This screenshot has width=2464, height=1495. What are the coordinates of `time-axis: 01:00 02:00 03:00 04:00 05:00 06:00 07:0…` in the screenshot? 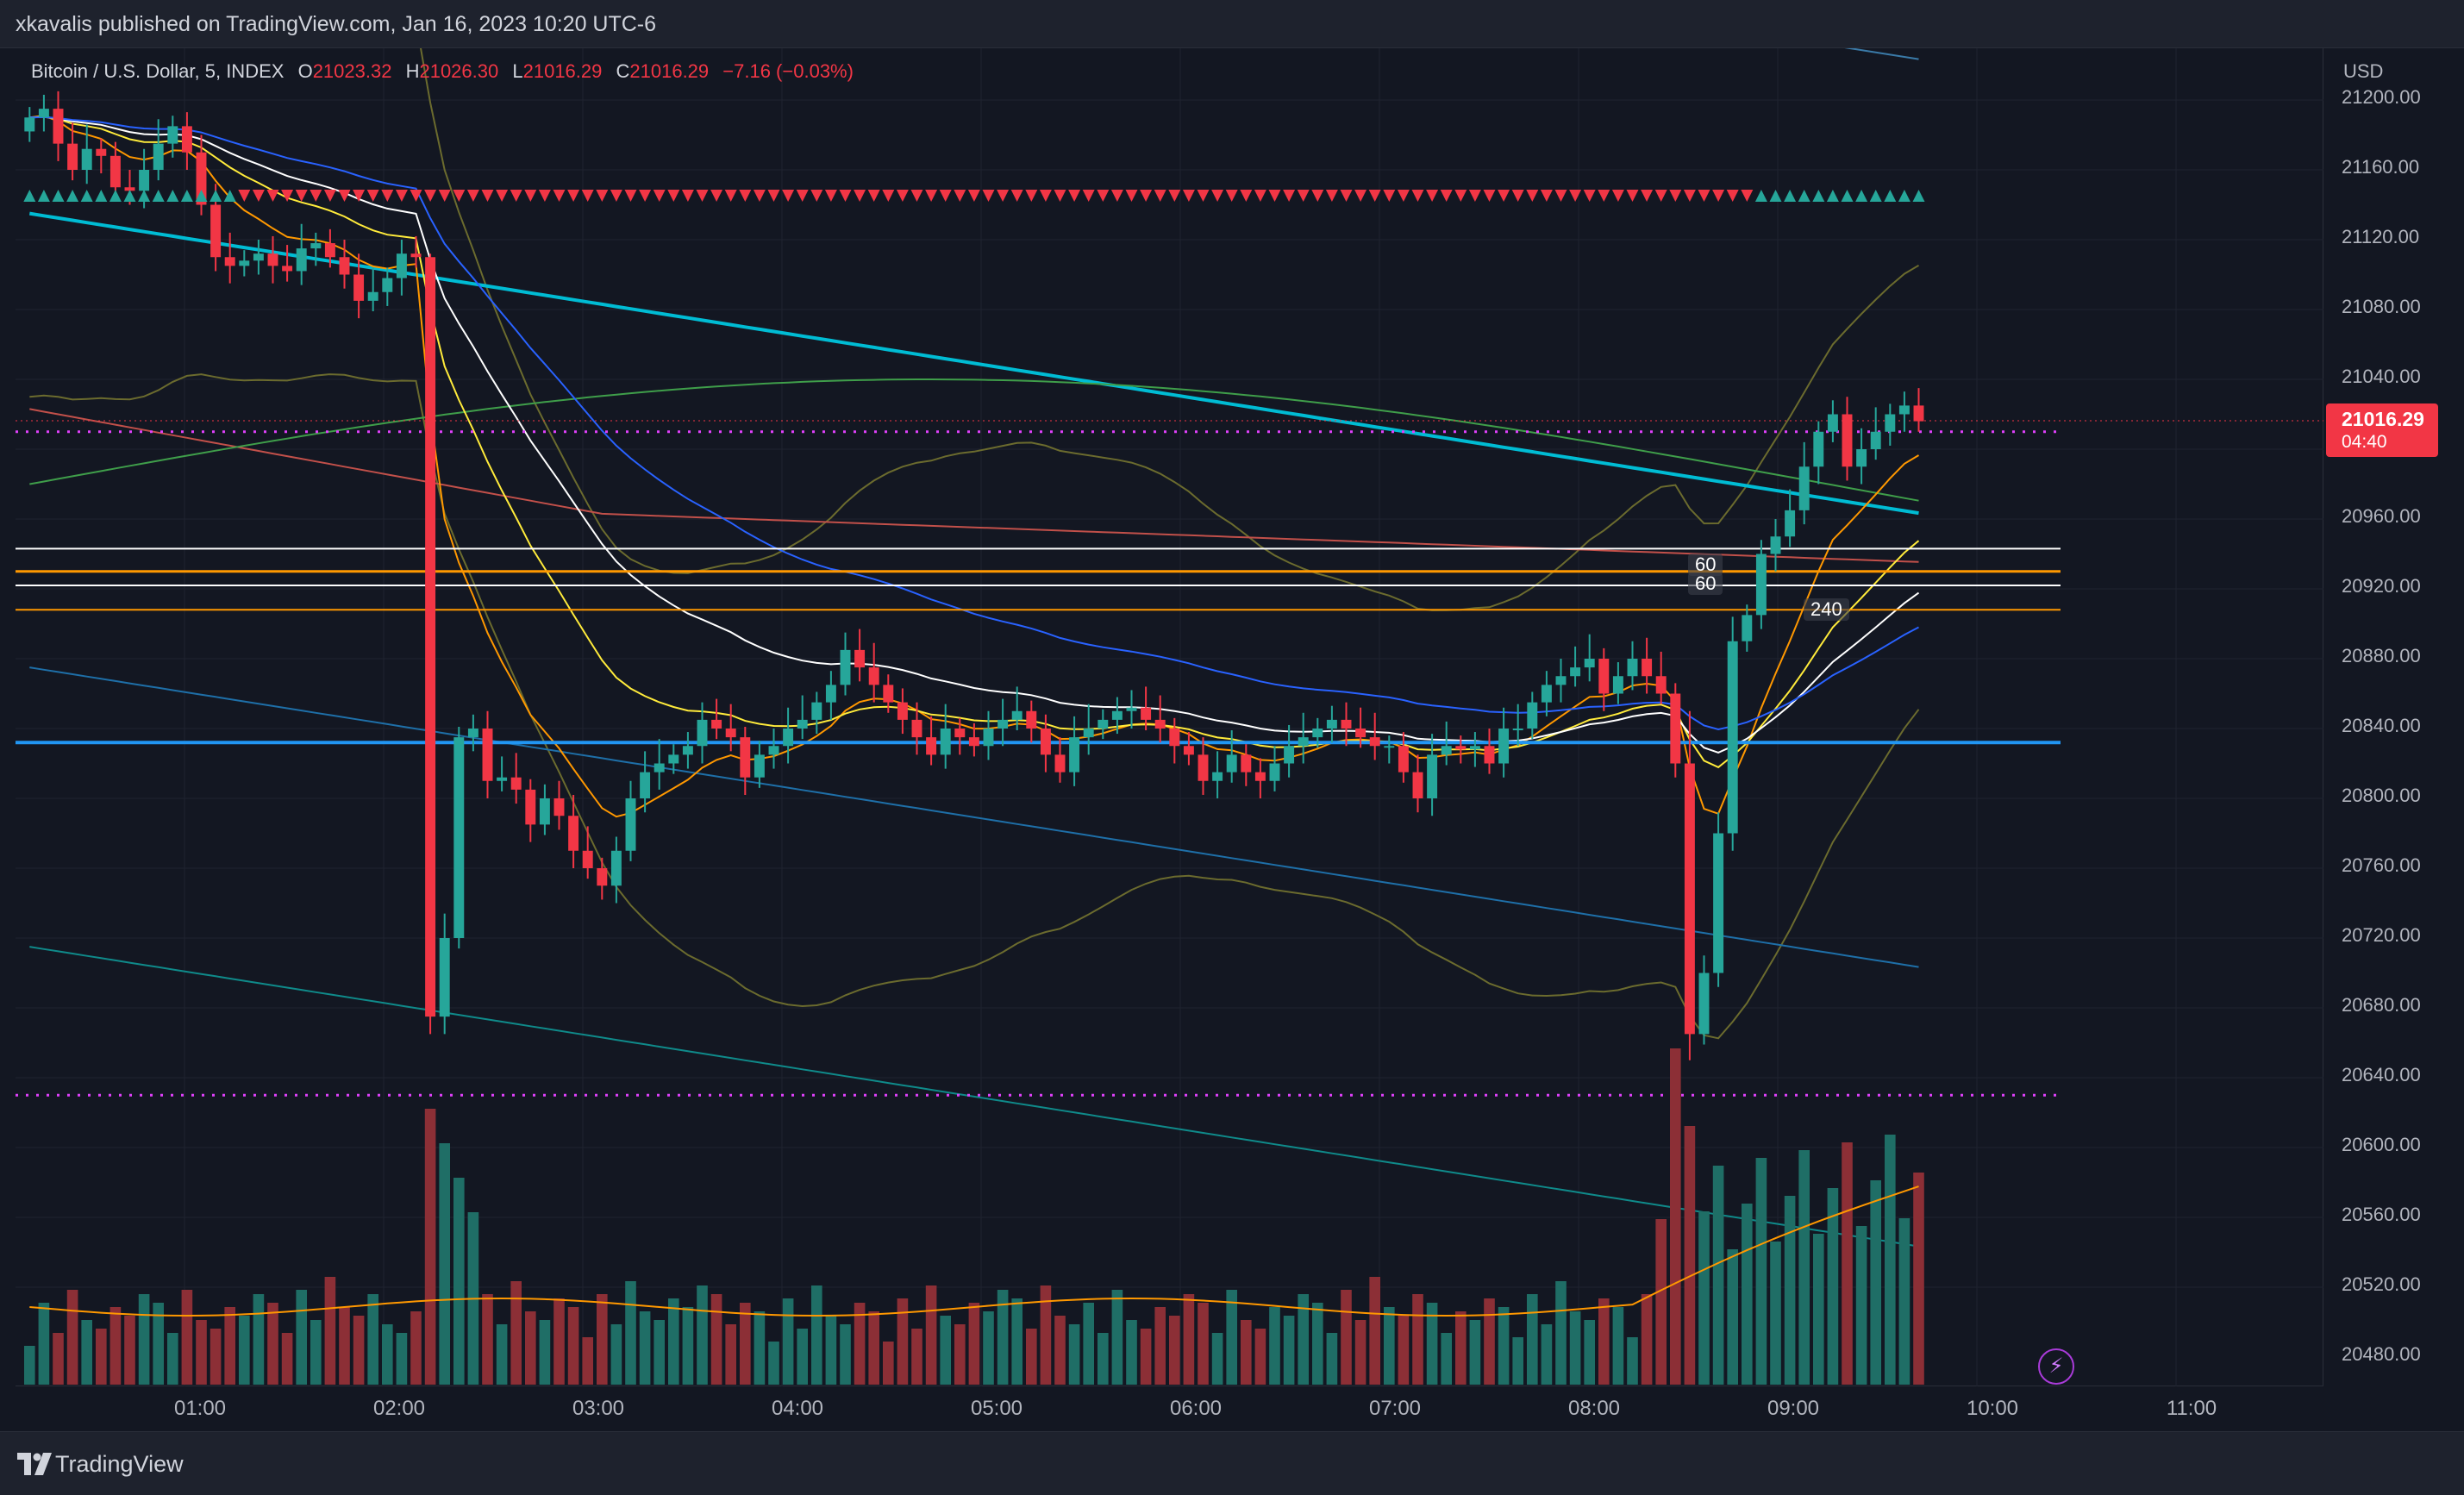 It's located at (1169, 1407).